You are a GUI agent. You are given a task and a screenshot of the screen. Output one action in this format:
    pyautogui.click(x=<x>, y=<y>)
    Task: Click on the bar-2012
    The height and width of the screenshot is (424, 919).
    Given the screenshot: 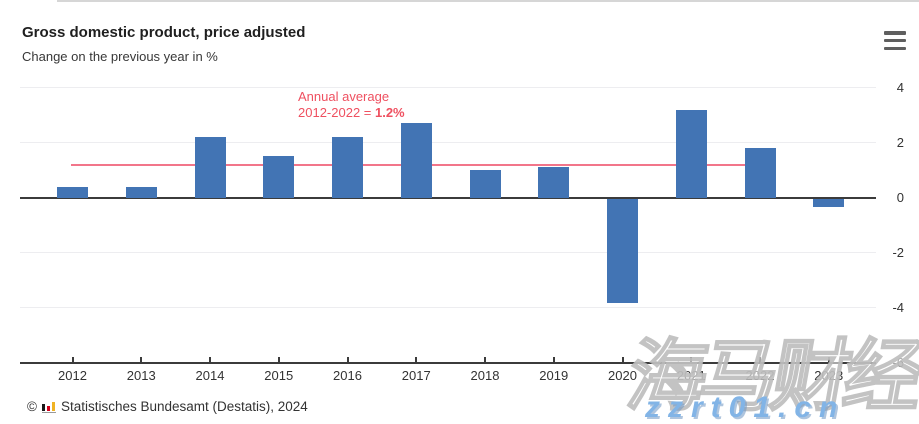 What is the action you would take?
    pyautogui.click(x=72, y=192)
    